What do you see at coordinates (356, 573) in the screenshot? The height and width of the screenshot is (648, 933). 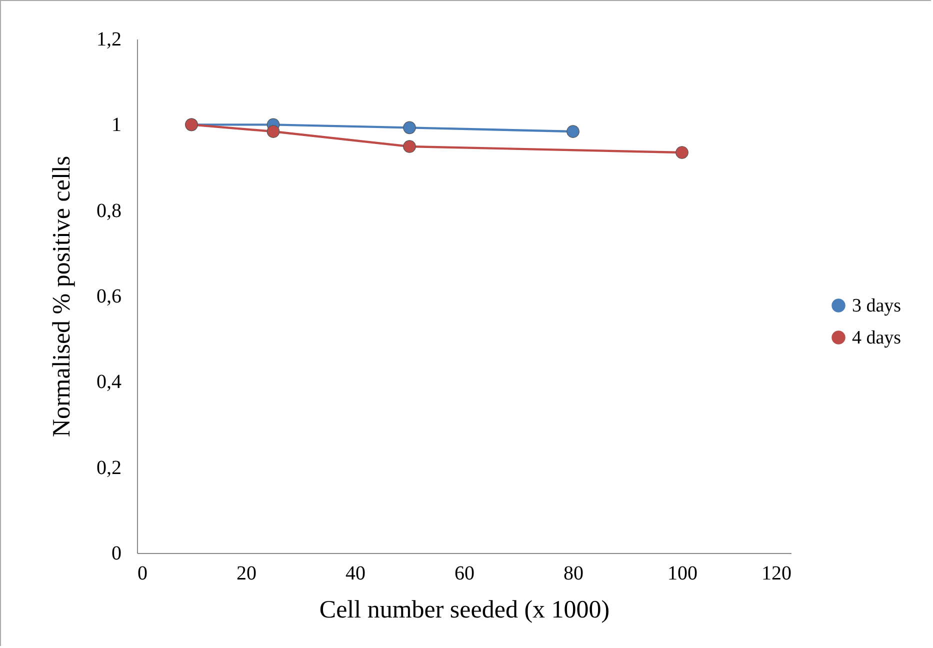 I see `x-tick-label: 40` at bounding box center [356, 573].